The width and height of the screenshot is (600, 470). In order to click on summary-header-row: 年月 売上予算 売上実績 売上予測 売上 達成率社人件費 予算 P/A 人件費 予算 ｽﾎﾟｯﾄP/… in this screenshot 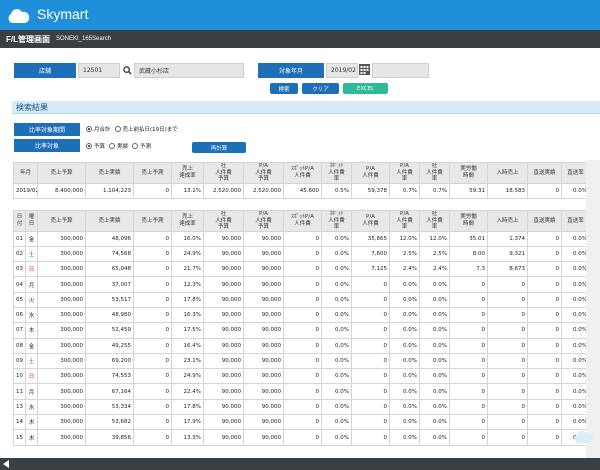, I will do `click(301, 173)`.